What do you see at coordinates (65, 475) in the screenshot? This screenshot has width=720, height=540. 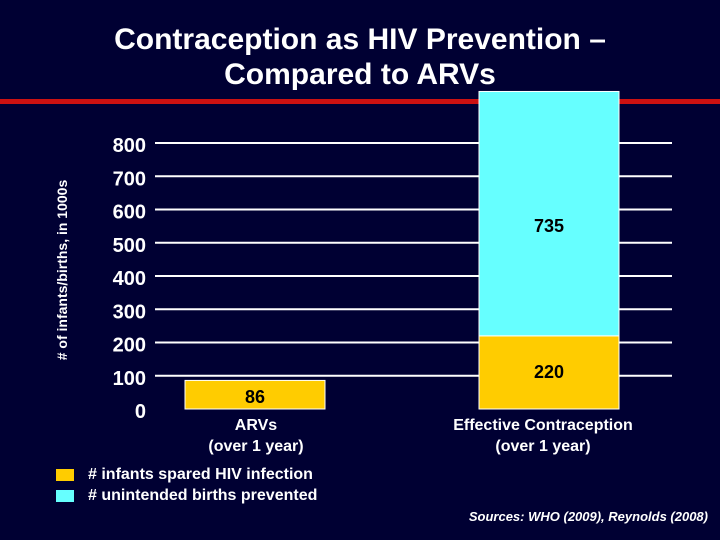 I see `legend-swatch-hiv` at bounding box center [65, 475].